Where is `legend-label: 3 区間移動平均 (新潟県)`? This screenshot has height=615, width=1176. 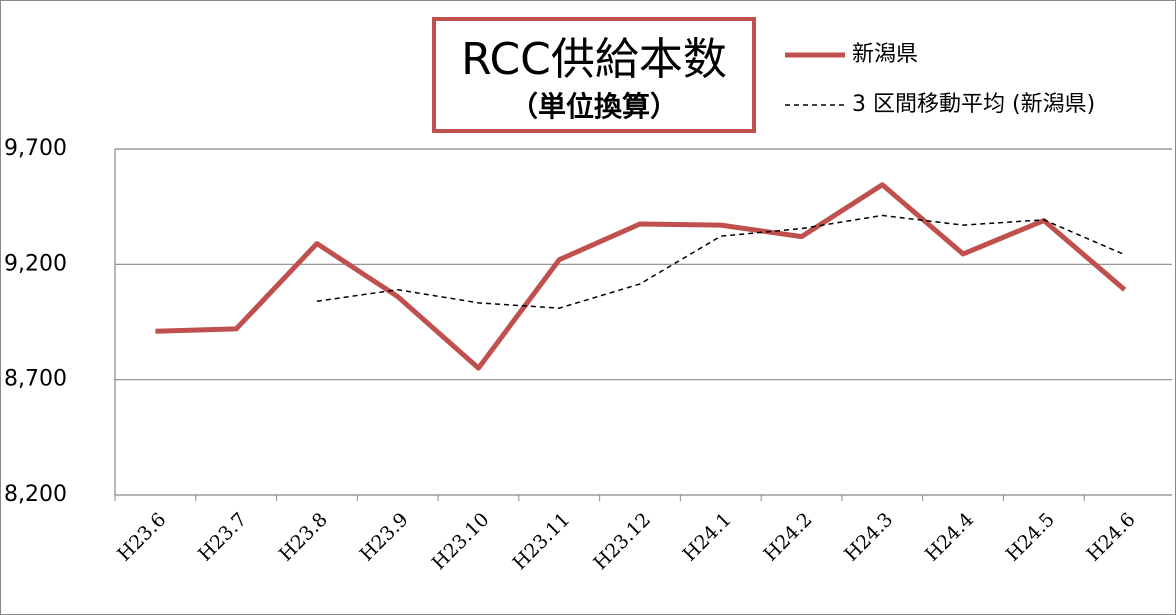
legend-label: 3 区間移動平均 (新潟県) is located at coordinates (973, 104).